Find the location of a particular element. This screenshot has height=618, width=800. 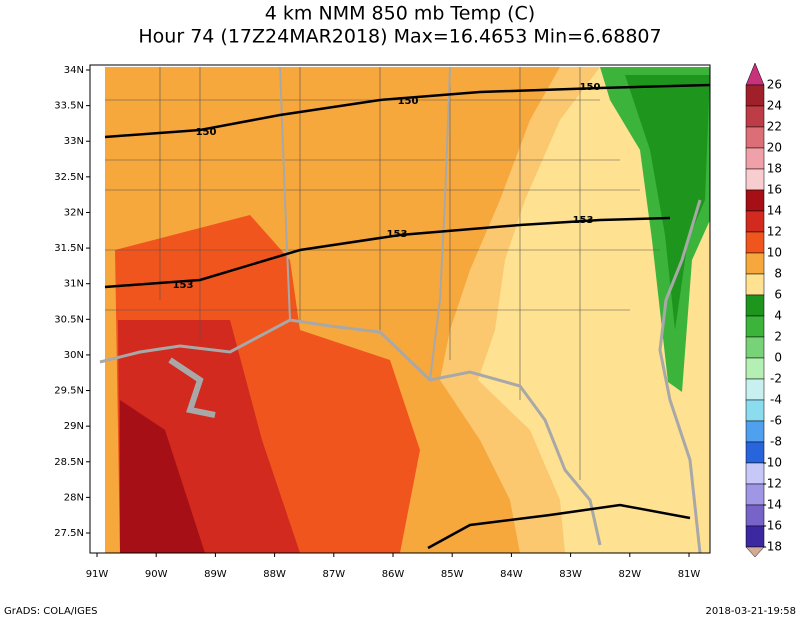

colorbar-label: -4 is located at coordinates (776, 400).